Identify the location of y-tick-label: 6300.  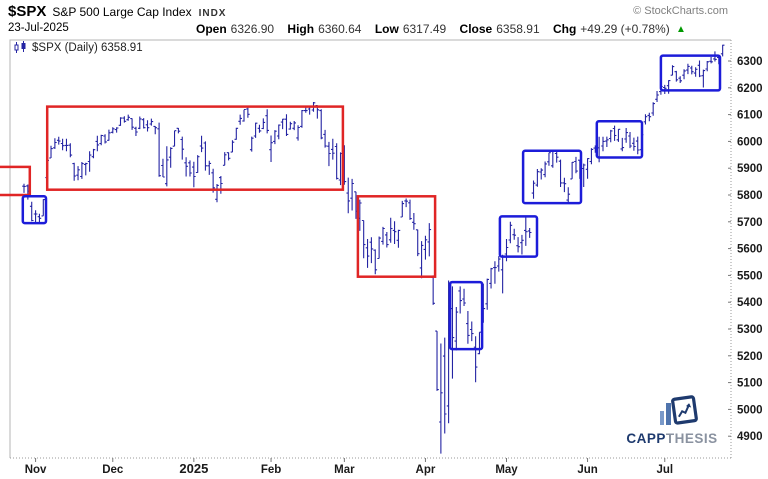
(750, 62).